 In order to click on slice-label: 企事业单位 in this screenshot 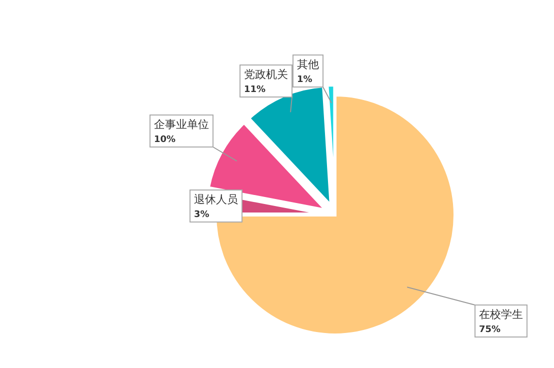, I will do `click(181, 124)`.